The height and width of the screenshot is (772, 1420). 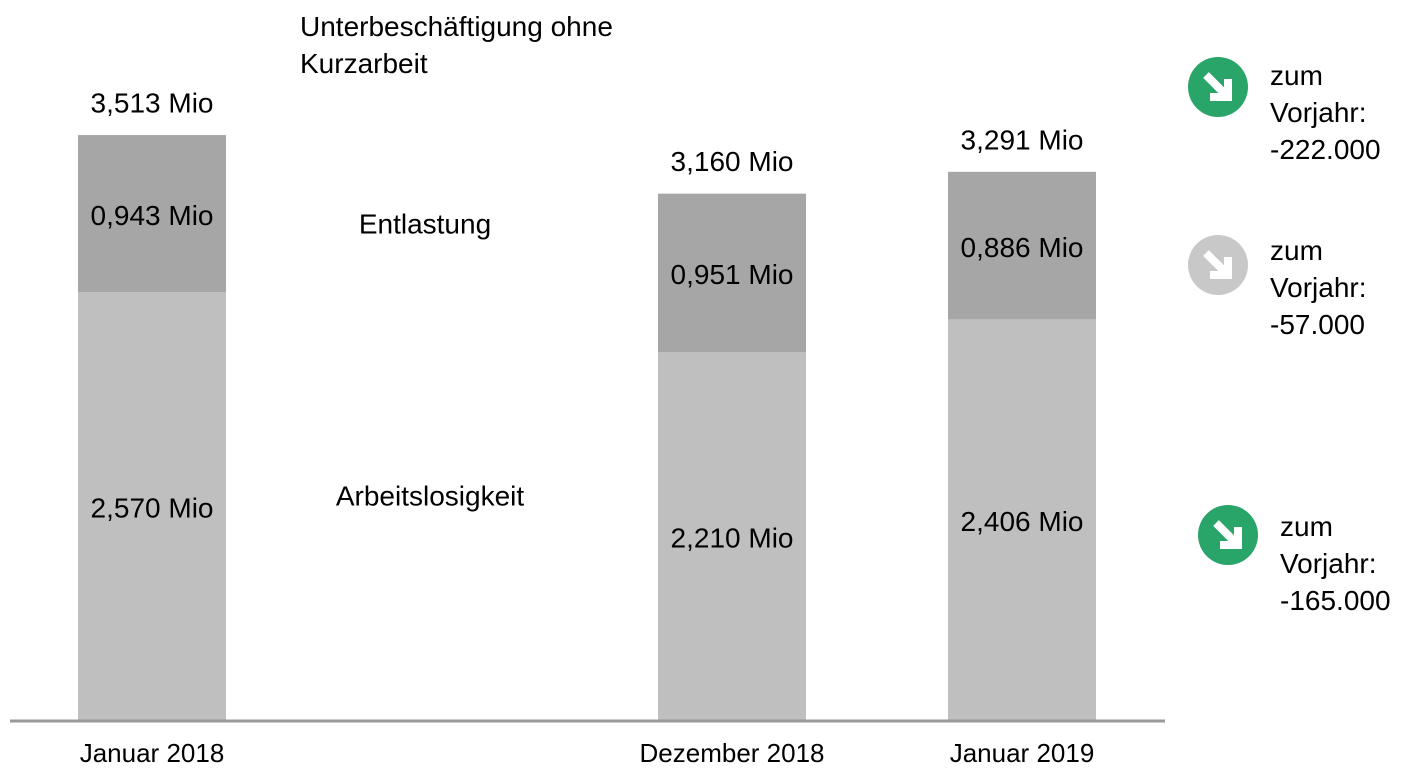 What do you see at coordinates (1335, 563) in the screenshot?
I see `annotation: zum Vorjahr: -165.000` at bounding box center [1335, 563].